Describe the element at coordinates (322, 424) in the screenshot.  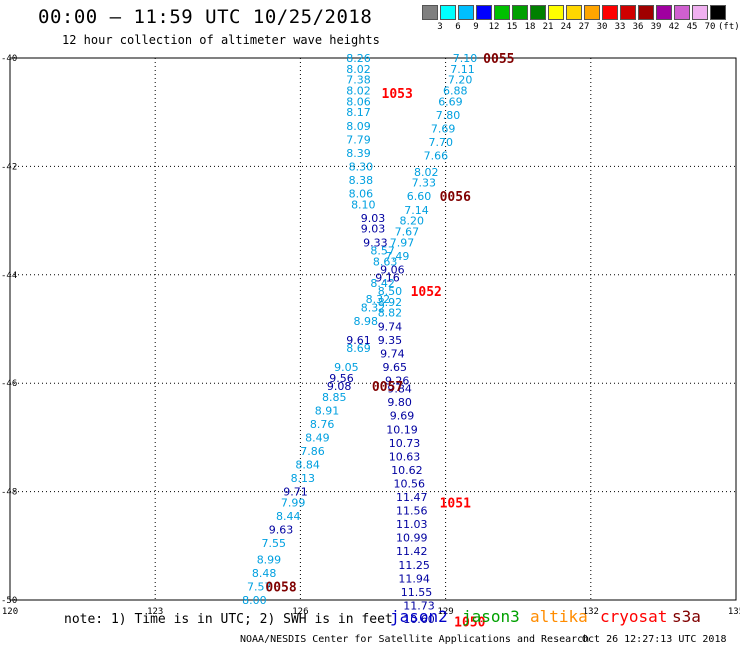
I see `wave-height-label: 8.76` at that location.